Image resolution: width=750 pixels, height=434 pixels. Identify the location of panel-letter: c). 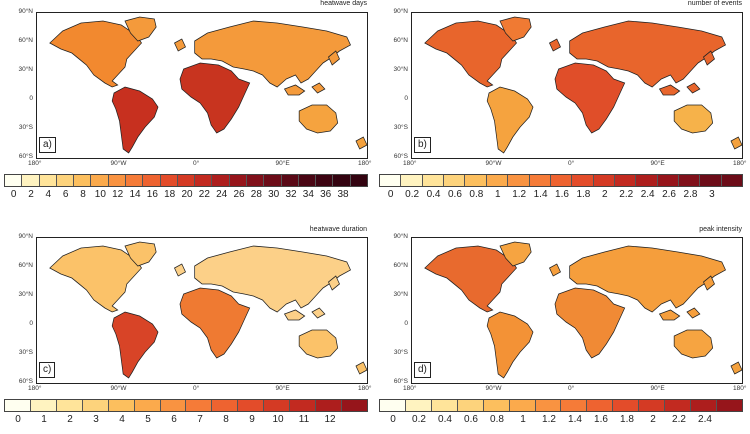
(47, 370).